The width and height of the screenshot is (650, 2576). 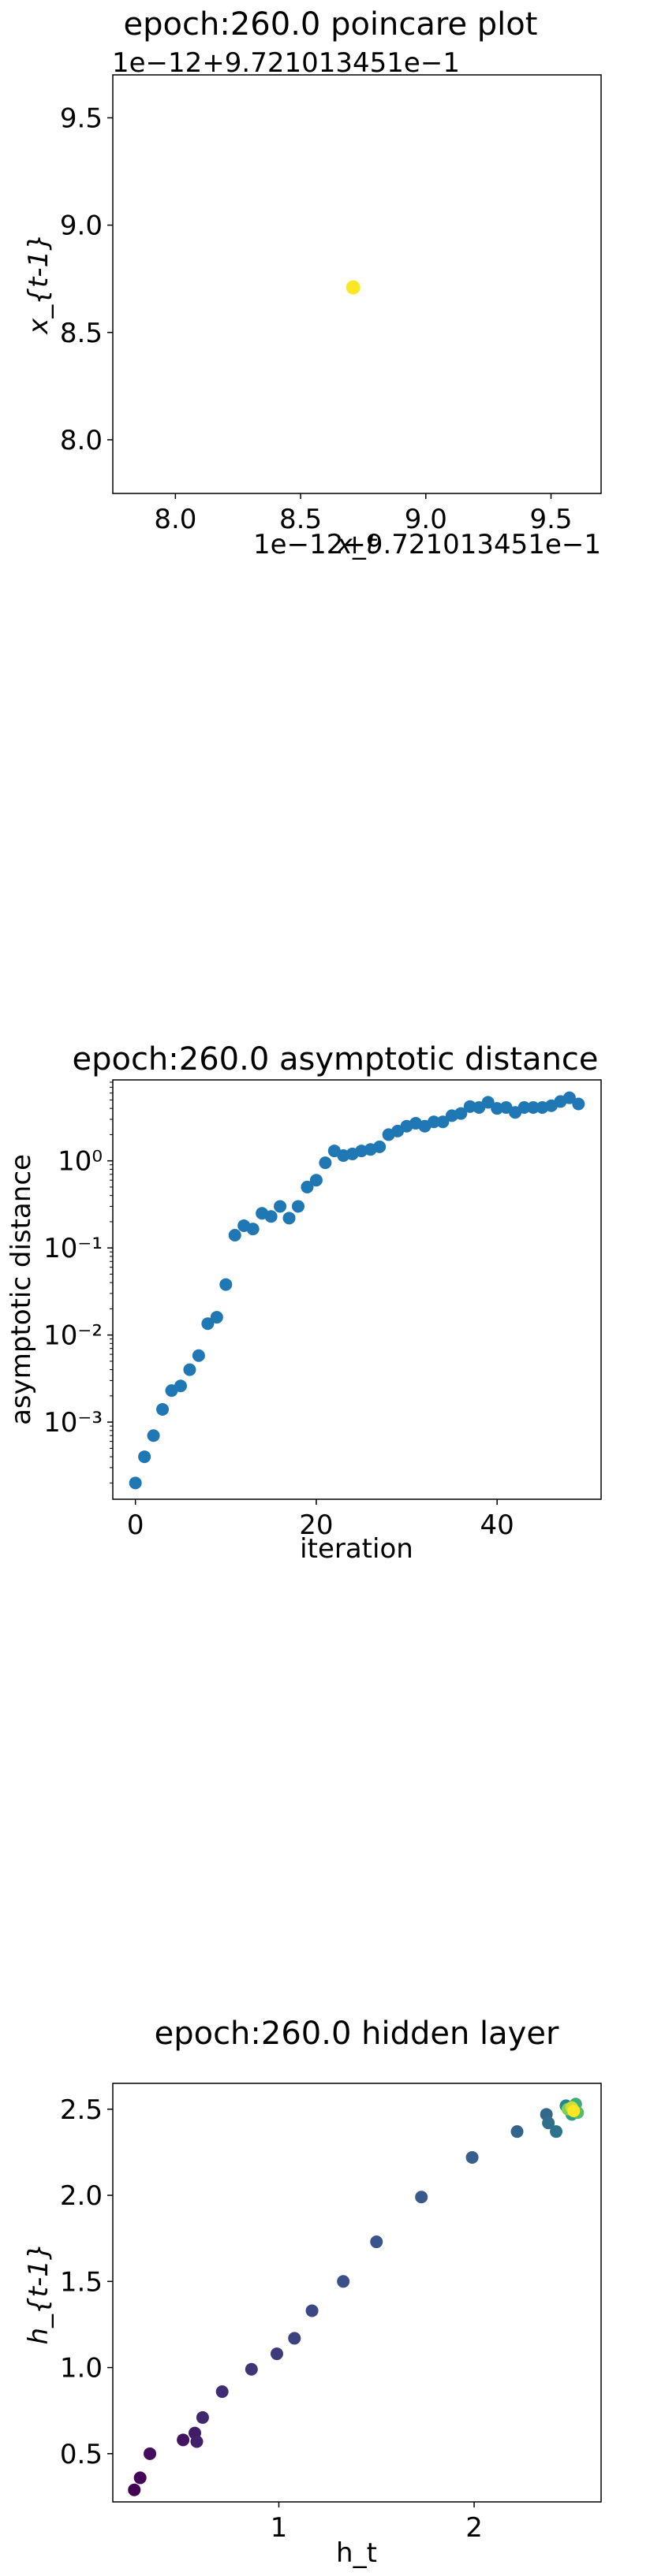 What do you see at coordinates (135, 1525) in the screenshot?
I see `x-tick-label: 0` at bounding box center [135, 1525].